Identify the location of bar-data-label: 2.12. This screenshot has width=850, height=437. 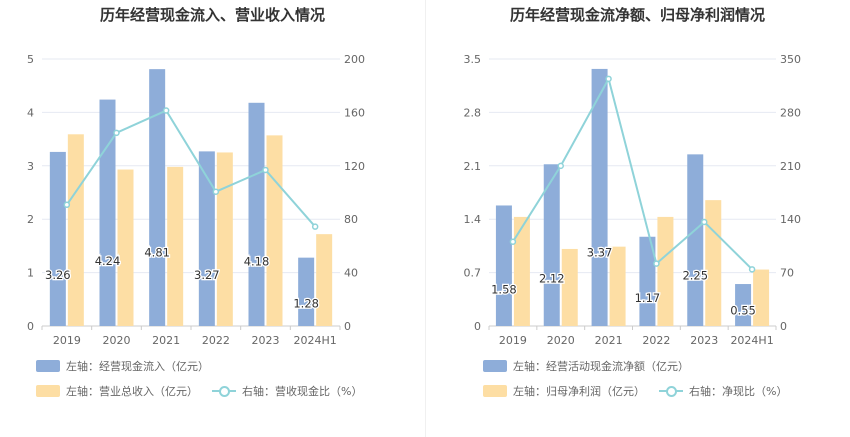
(552, 278).